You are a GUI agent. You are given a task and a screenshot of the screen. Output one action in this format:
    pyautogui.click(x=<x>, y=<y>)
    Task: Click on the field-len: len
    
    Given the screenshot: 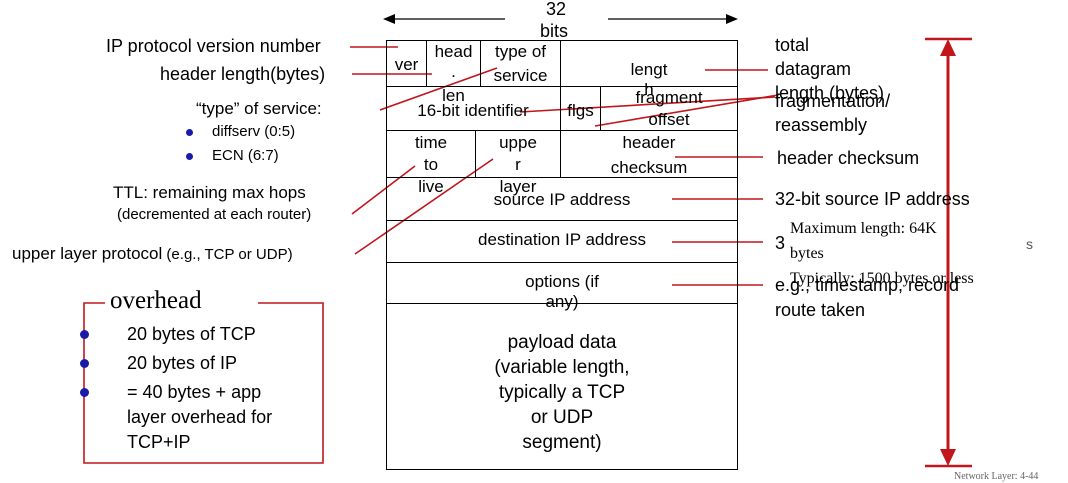 What is the action you would take?
    pyautogui.click(x=453, y=95)
    